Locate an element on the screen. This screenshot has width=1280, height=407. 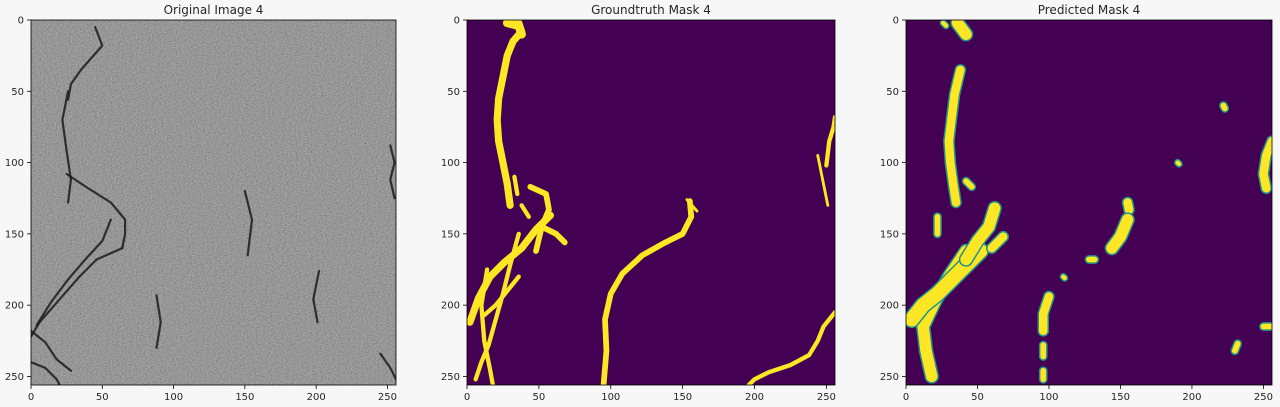
panel-title: Groundtruth Mask 4 is located at coordinates (651, 10).